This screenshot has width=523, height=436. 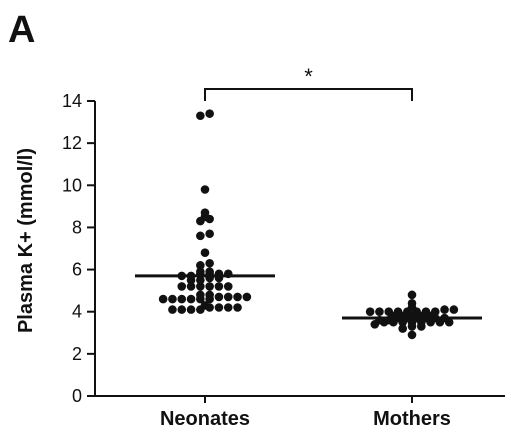 I want to click on y-tick-label: 2, so click(x=77, y=354).